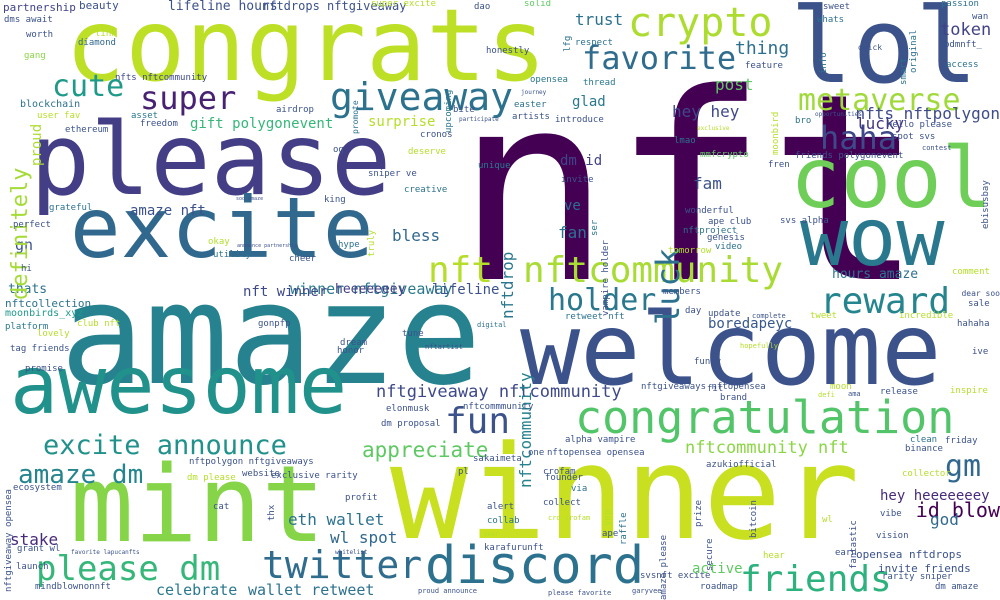 The height and width of the screenshot is (600, 1000). Describe the element at coordinates (980, 293) in the screenshot. I see `word: dear soo` at that location.